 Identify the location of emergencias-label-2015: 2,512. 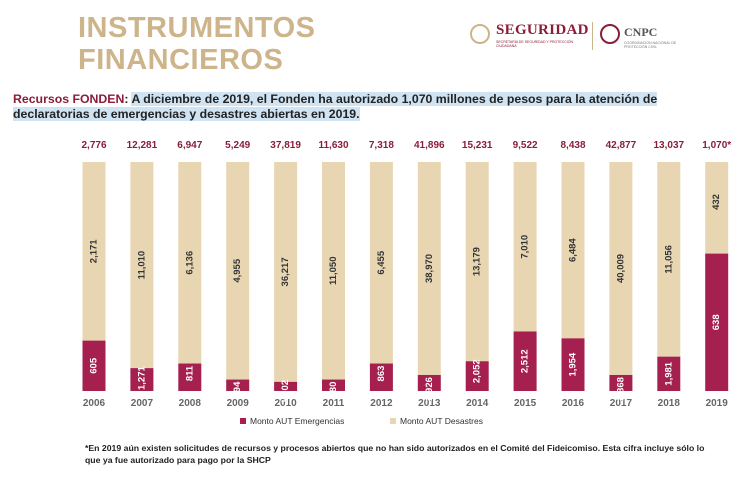
(525, 361).